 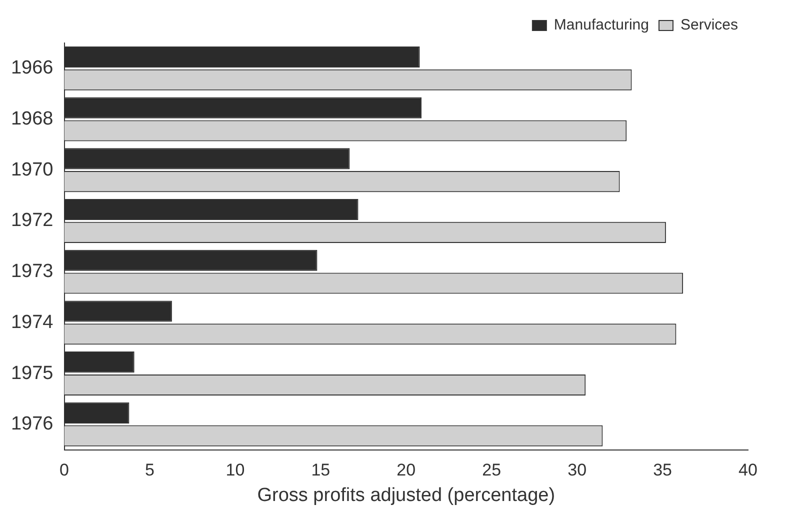 What do you see at coordinates (32, 424) in the screenshot?
I see `y-tick-label: 1976` at bounding box center [32, 424].